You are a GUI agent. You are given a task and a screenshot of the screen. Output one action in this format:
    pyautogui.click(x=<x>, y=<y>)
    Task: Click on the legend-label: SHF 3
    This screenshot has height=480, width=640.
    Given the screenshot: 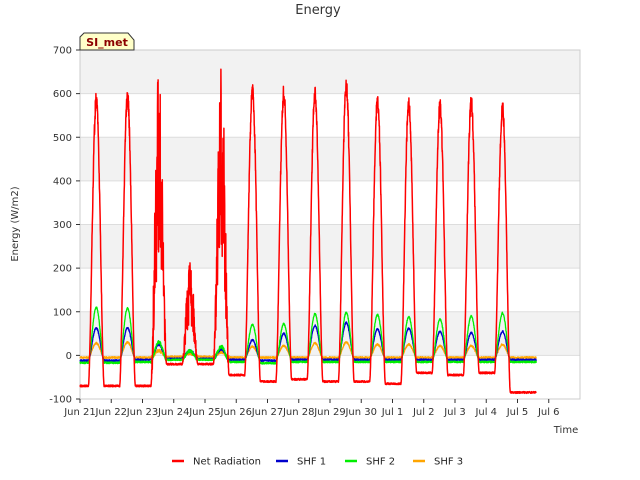 What is the action you would take?
    pyautogui.click(x=448, y=462)
    